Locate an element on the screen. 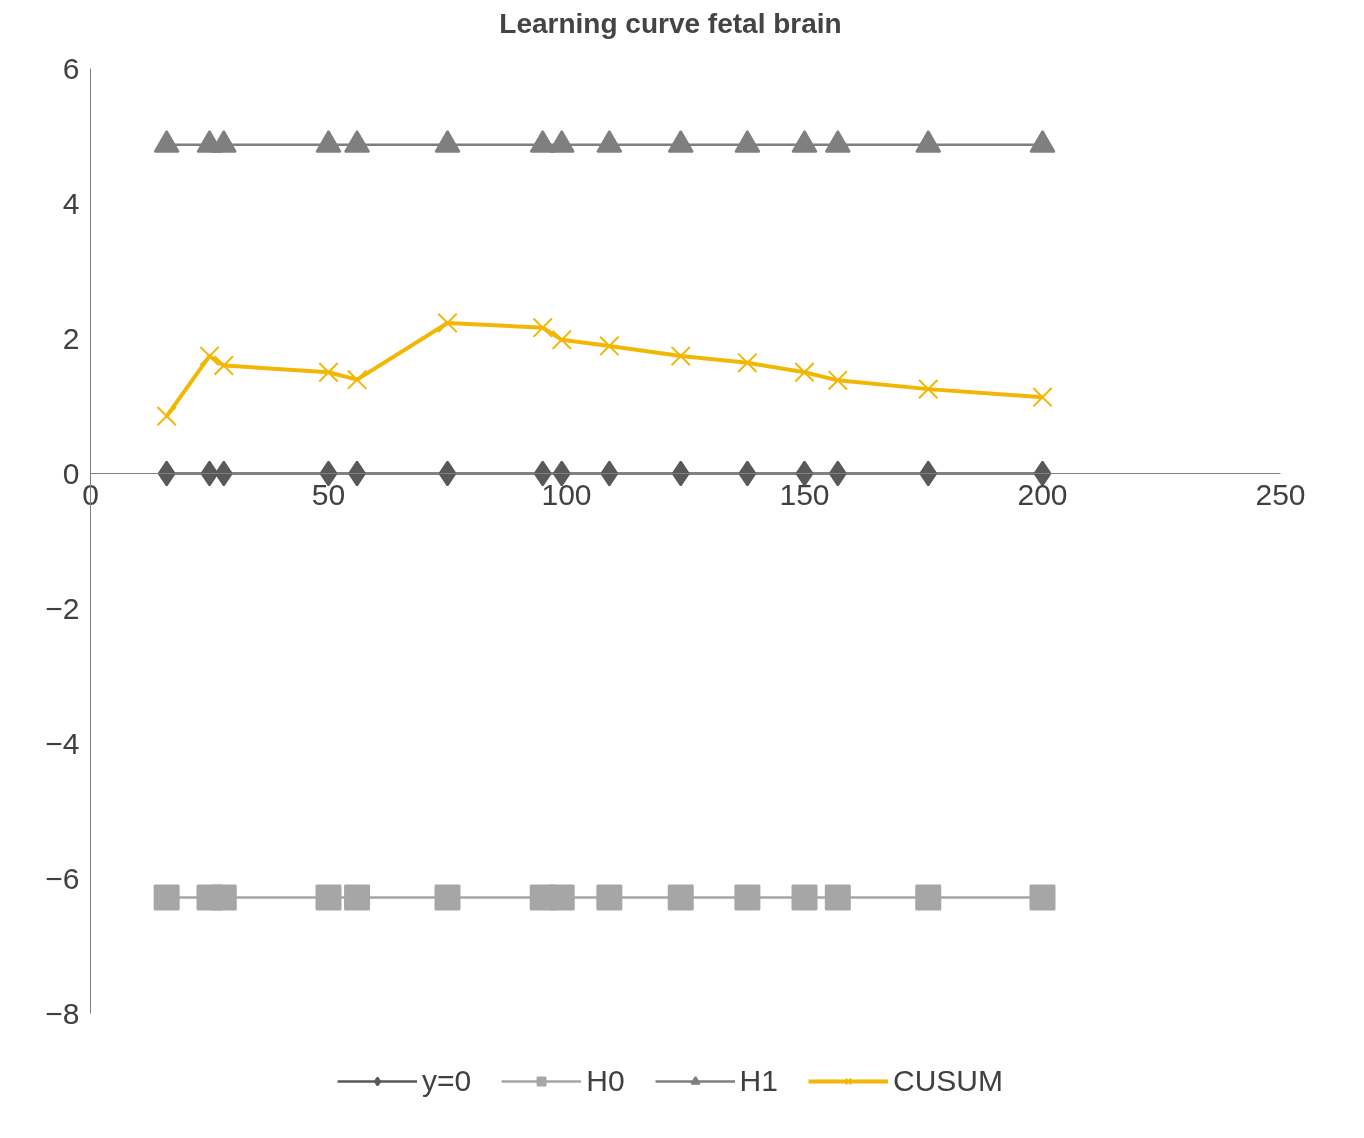  y-tick-label: −2 is located at coordinates (62, 608).